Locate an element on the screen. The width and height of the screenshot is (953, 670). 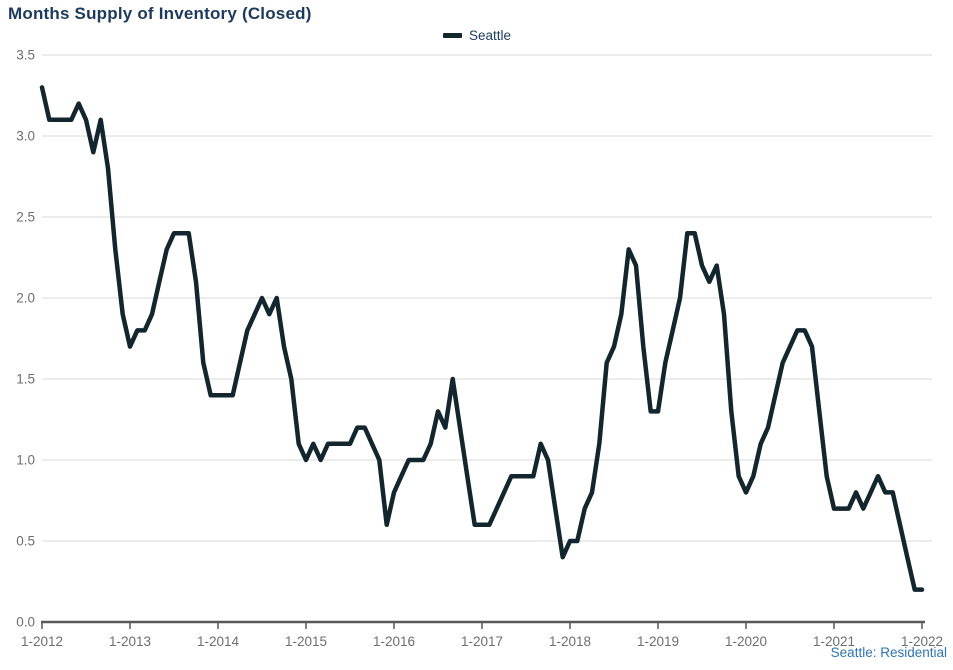
x-axis-tick-label: 1-2017 is located at coordinates (482, 641).